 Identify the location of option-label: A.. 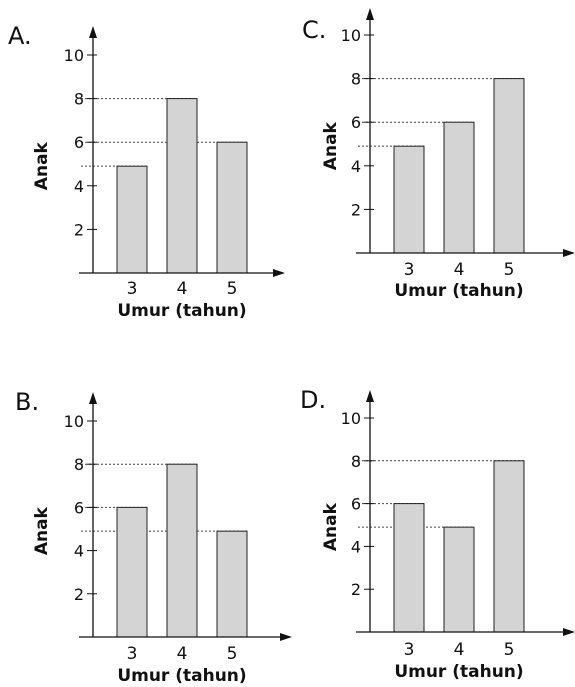
(20, 36).